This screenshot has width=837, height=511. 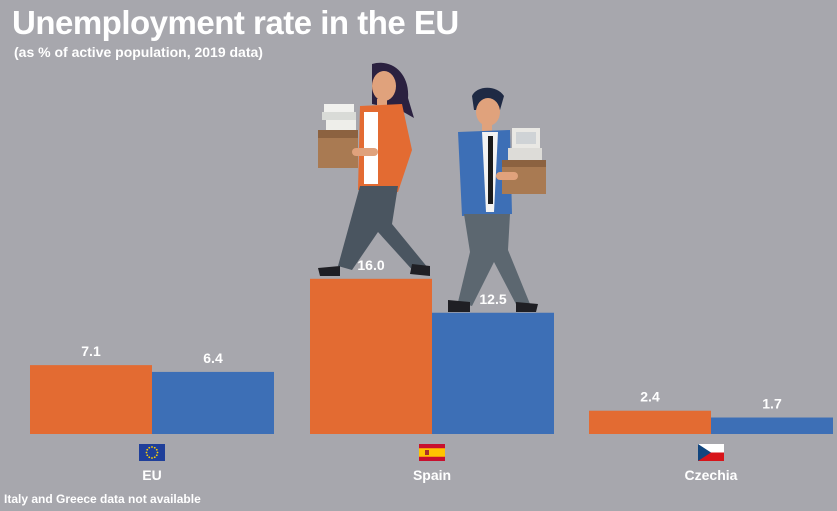 What do you see at coordinates (650, 397) in the screenshot?
I see `value-label-czechia-series-1: 2.4` at bounding box center [650, 397].